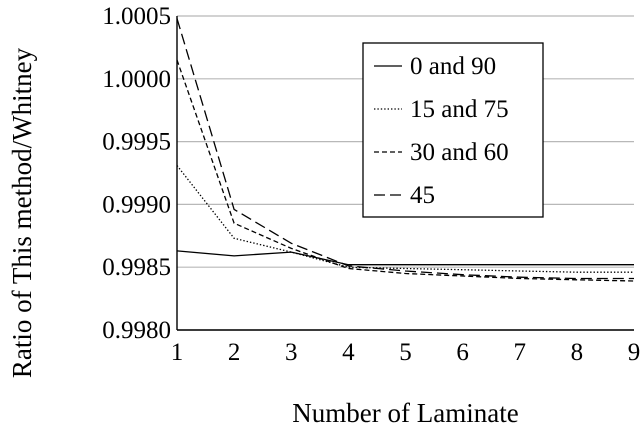 Image resolution: width=644 pixels, height=439 pixels. Describe the element at coordinates (136, 204) in the screenshot. I see `y-tick-label: 0.9990` at that location.